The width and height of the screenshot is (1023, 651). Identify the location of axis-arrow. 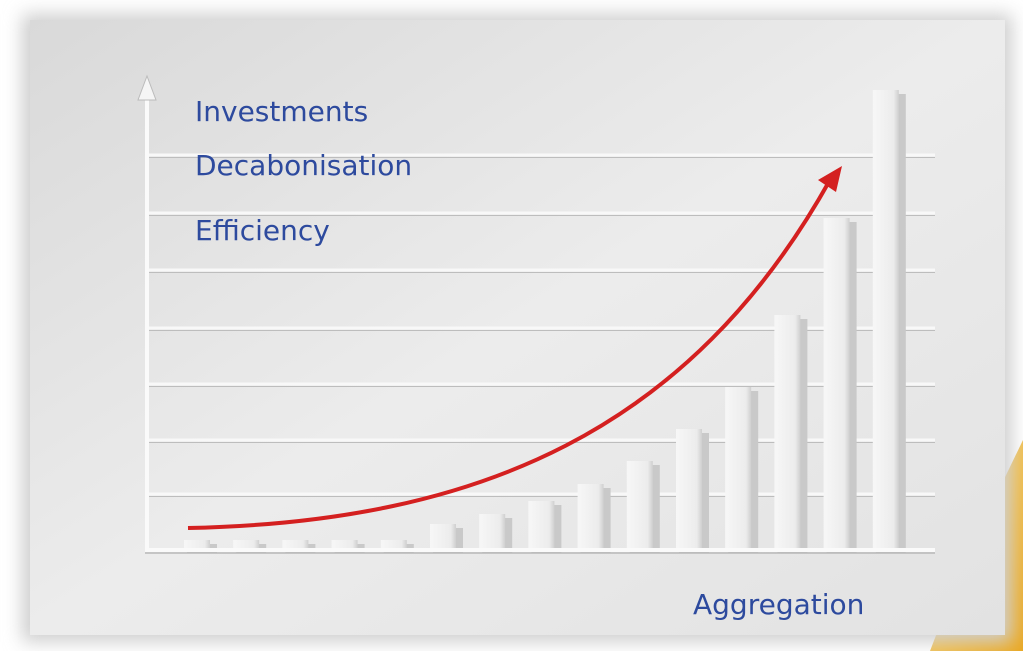
(147, 87).